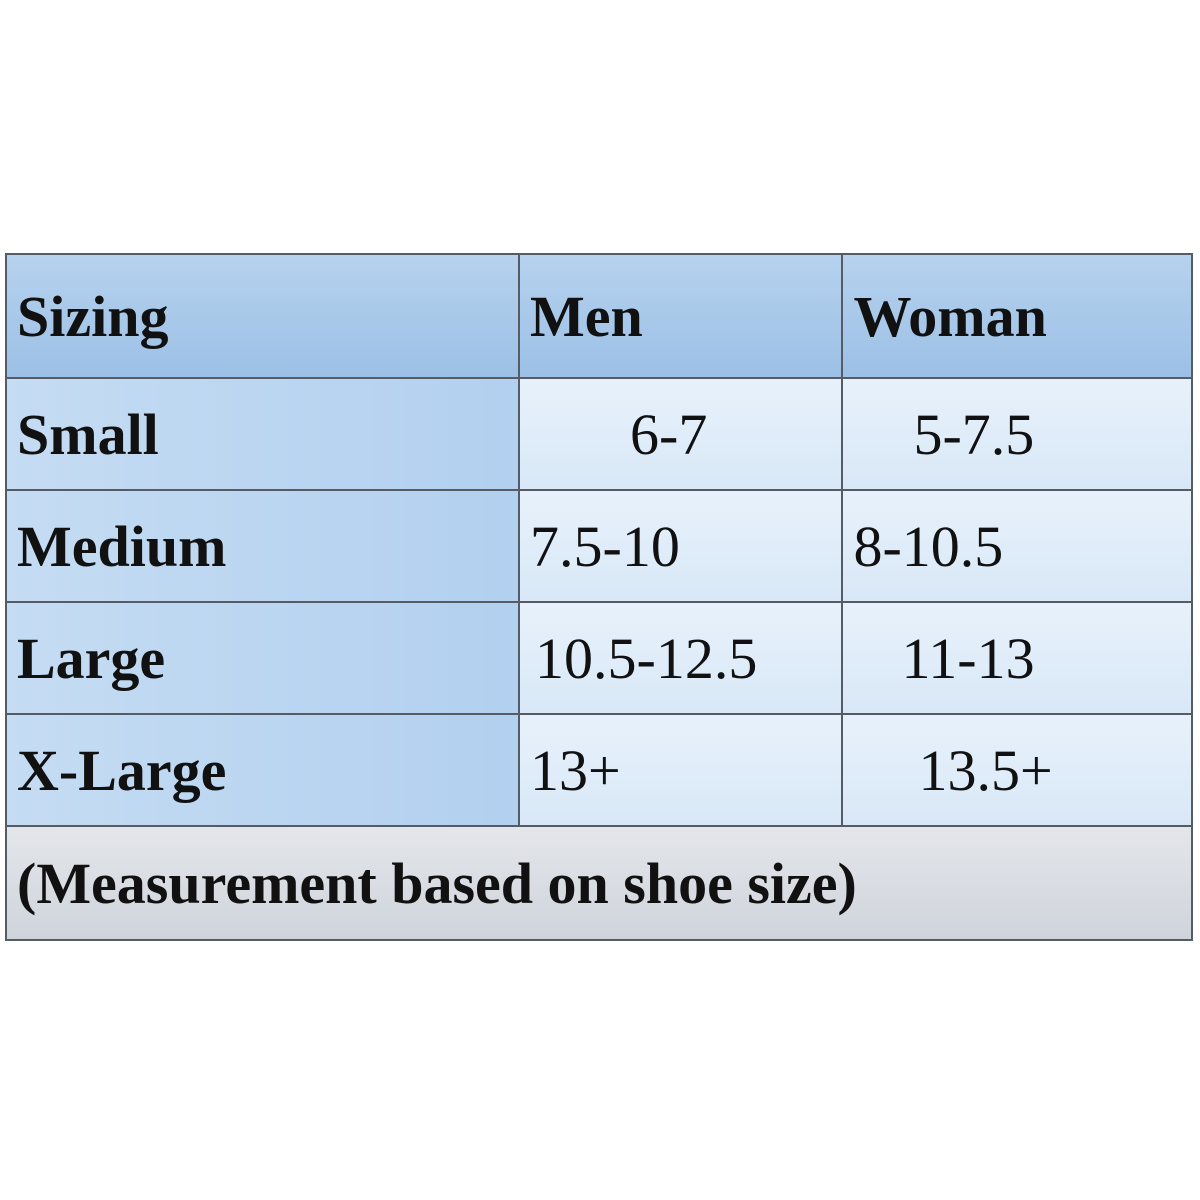  What do you see at coordinates (1017, 434) in the screenshot?
I see `value-cell: 5-7.5` at bounding box center [1017, 434].